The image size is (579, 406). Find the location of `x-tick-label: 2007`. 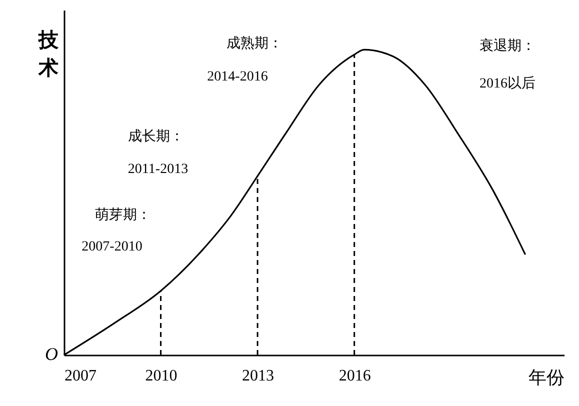

x-tick-label: 2007 is located at coordinates (80, 376).